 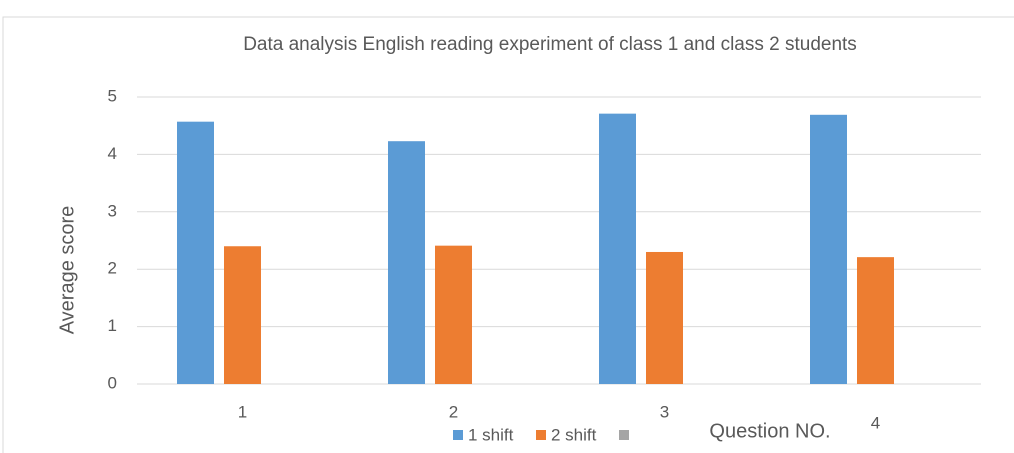 I want to click on legend-label: 2 shift, so click(x=574, y=434).